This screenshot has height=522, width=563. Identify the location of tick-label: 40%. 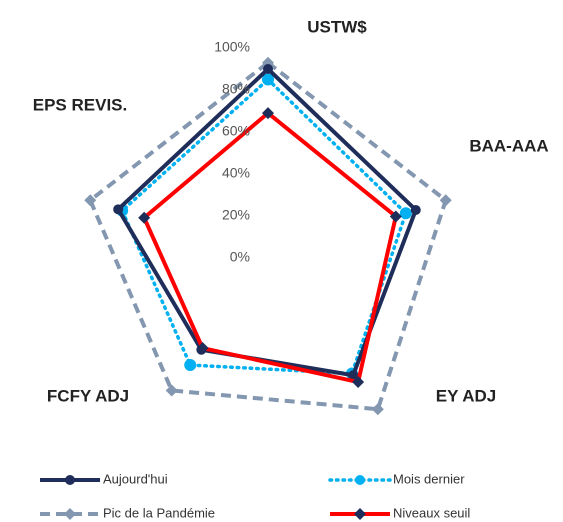
(236, 173).